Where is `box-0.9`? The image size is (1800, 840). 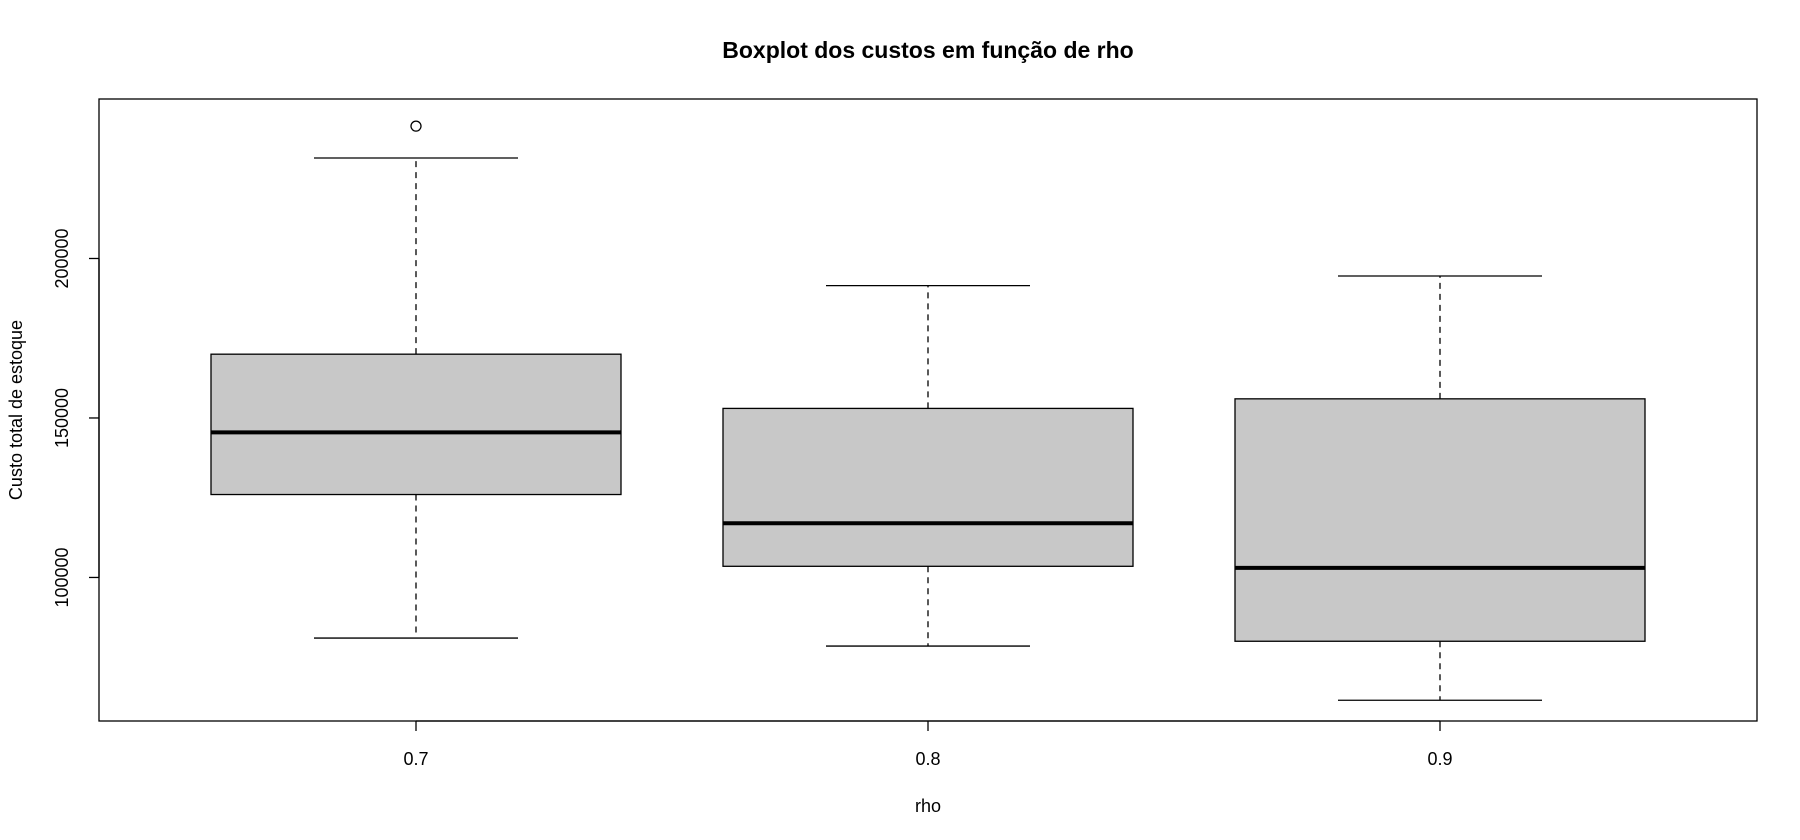 box-0.9 is located at coordinates (1440, 488).